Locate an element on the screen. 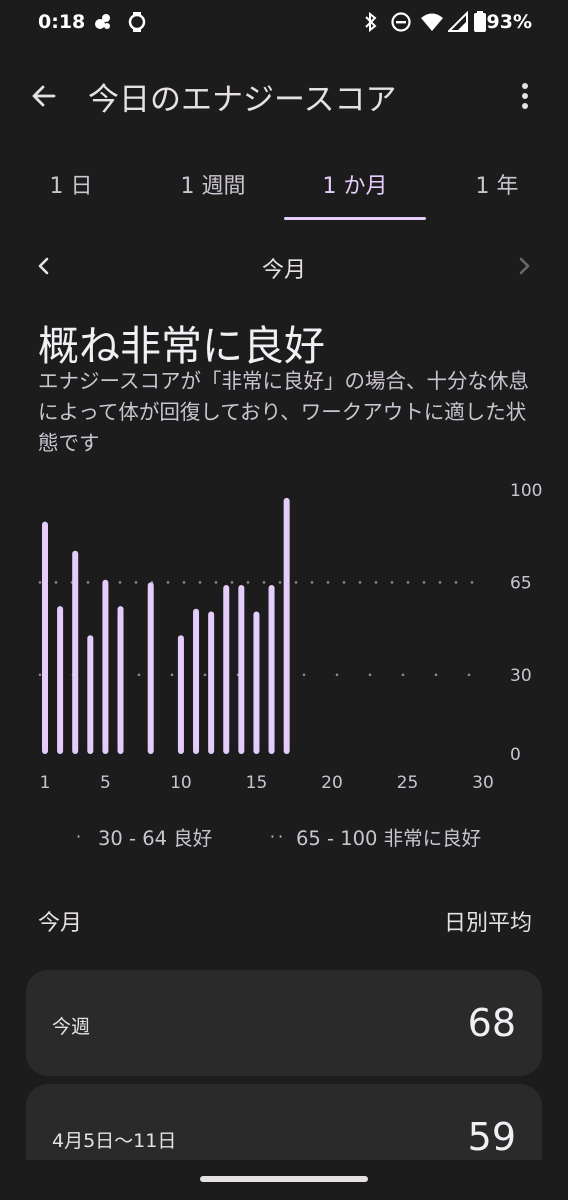 The width and height of the screenshot is (568, 1200). chevron-right-icon is located at coordinates (524, 266).